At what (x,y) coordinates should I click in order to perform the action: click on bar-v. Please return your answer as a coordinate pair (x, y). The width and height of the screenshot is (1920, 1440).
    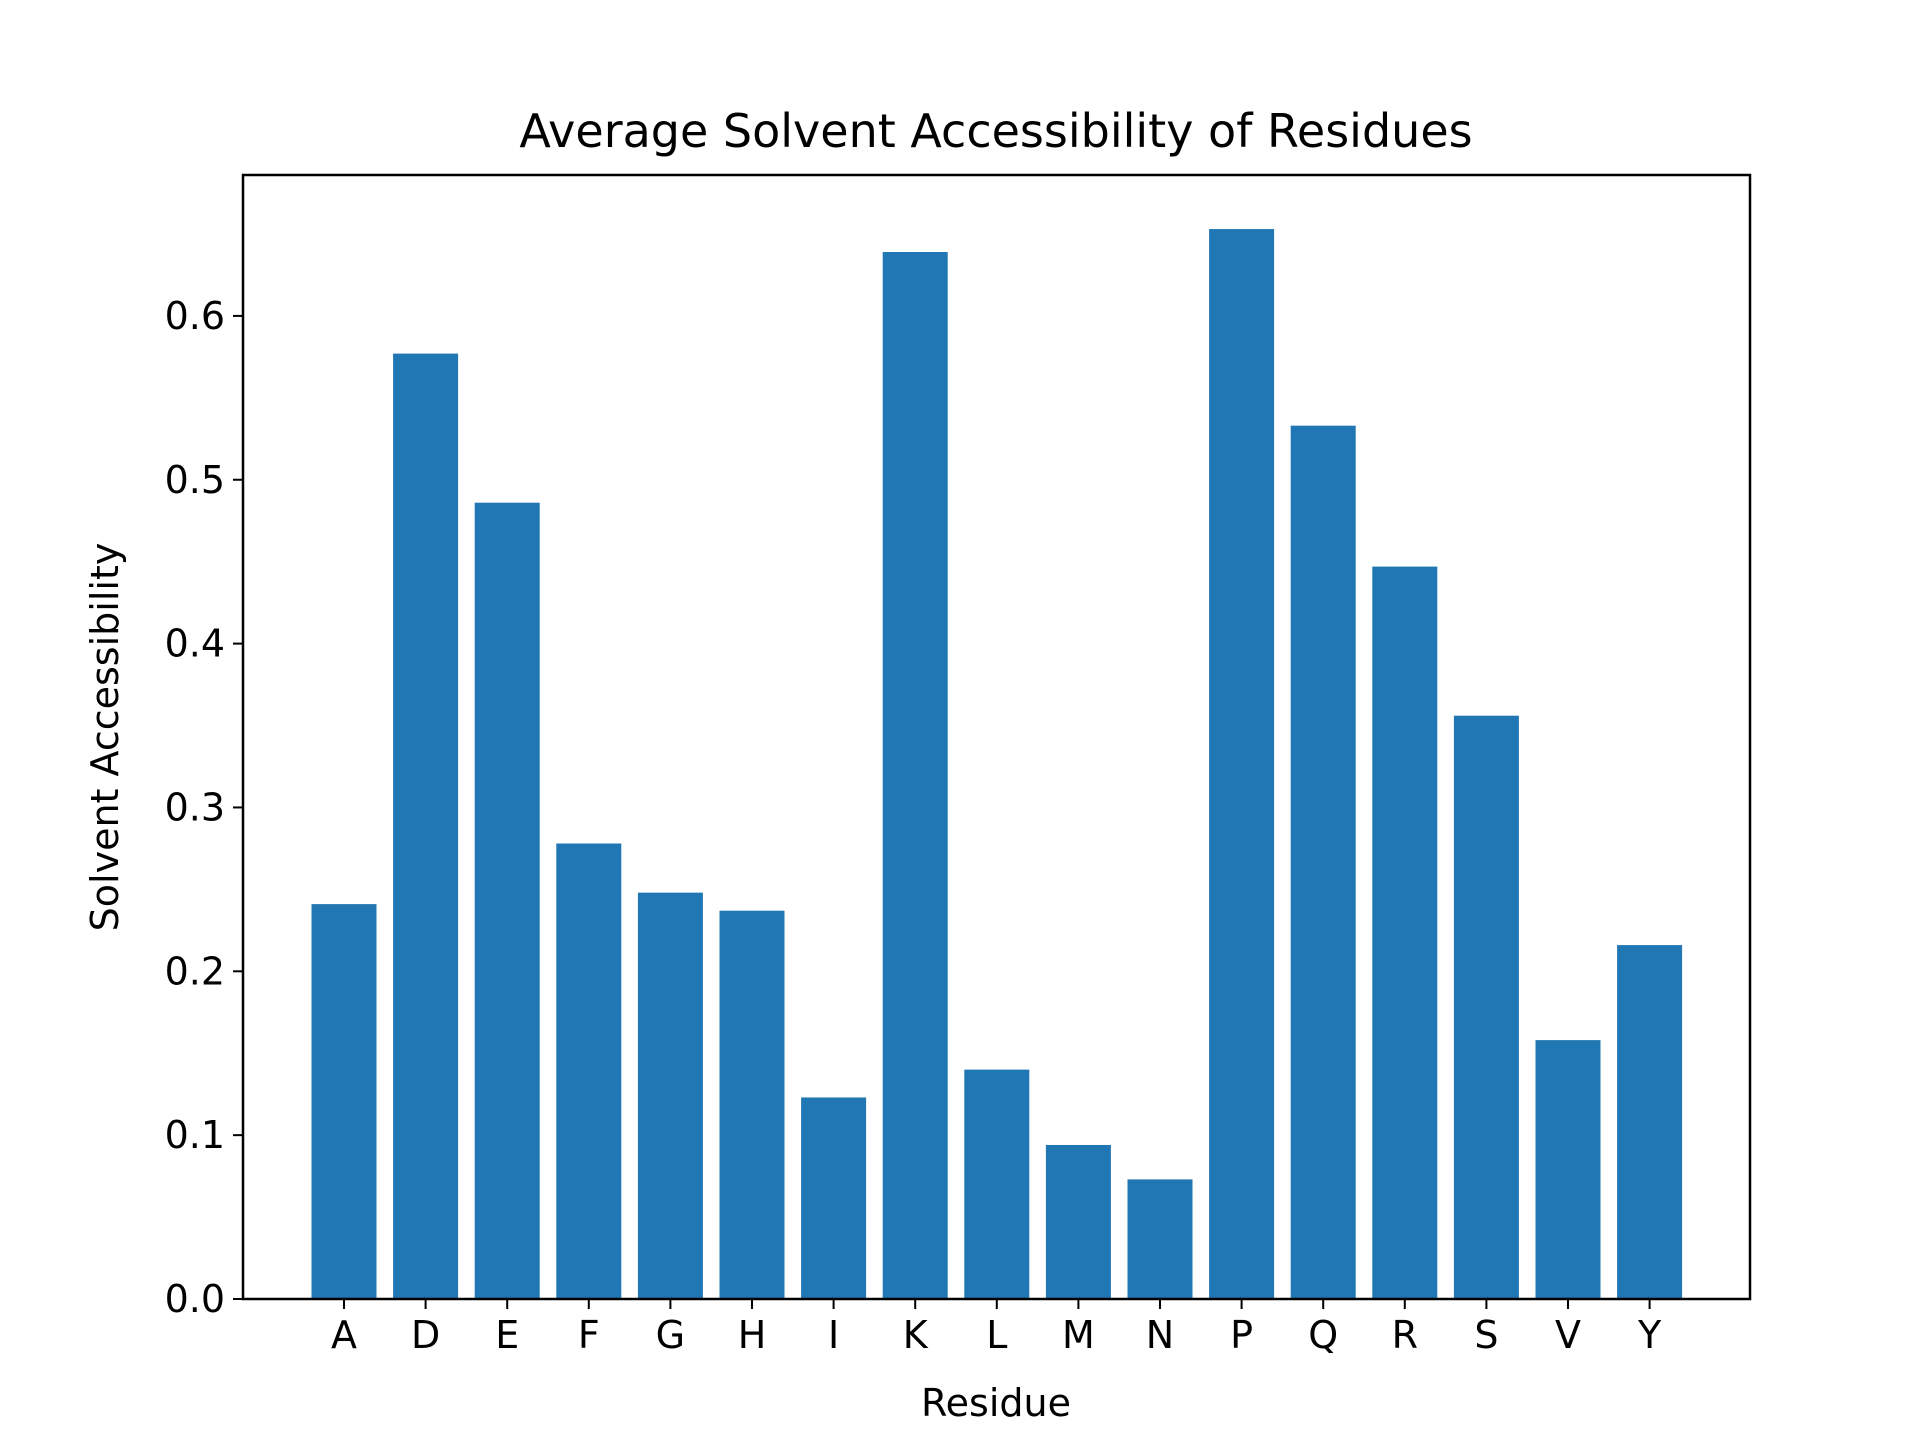
    Looking at the image, I should click on (1568, 1169).